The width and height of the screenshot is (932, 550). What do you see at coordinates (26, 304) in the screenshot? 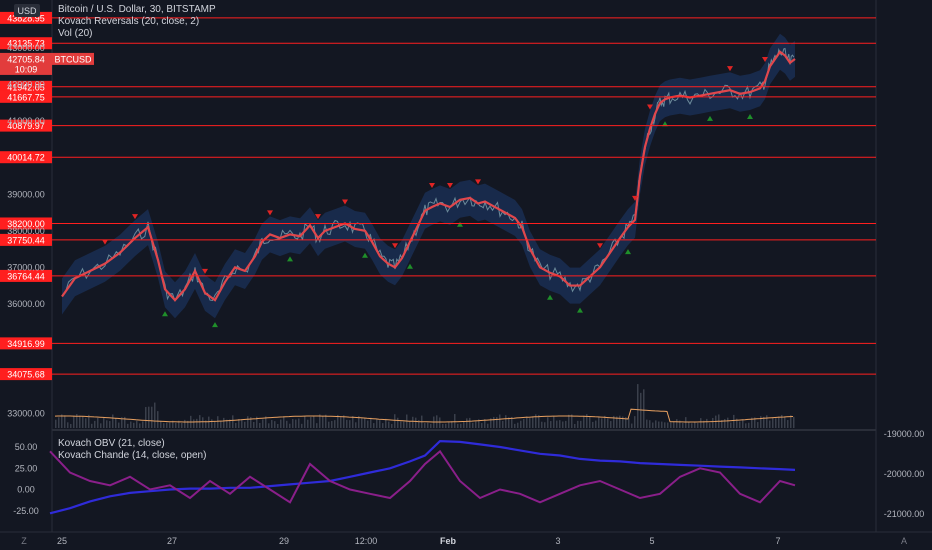
I see `y-axis-tick-label: 36000.00` at bounding box center [26, 304].